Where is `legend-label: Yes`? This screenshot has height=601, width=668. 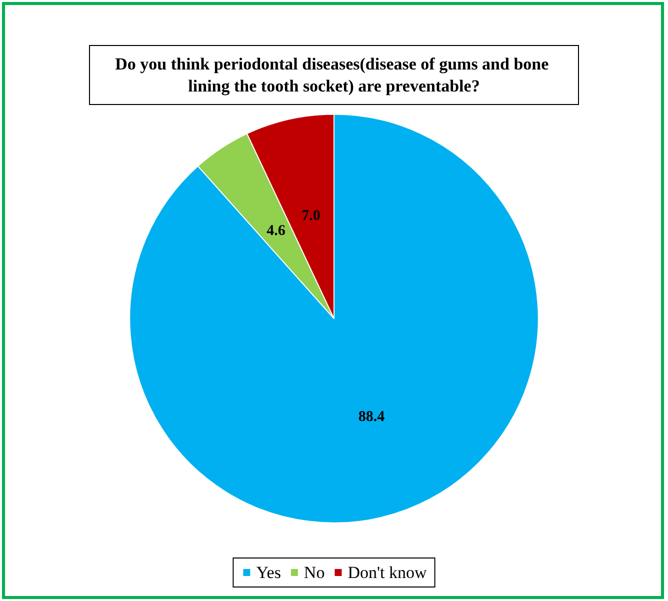 legend-label: Yes is located at coordinates (268, 572).